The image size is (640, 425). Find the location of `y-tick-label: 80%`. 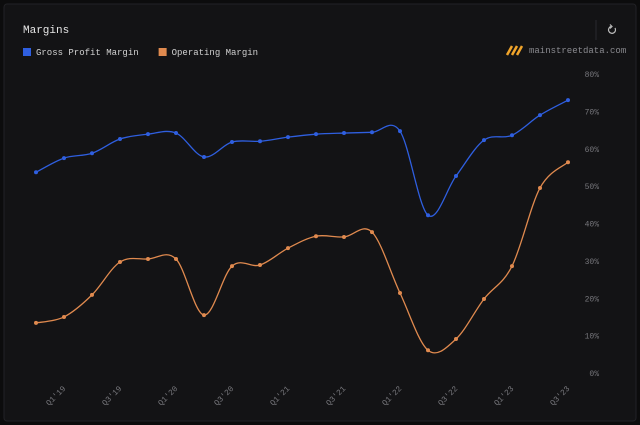

y-tick-label: 80% is located at coordinates (592, 75).